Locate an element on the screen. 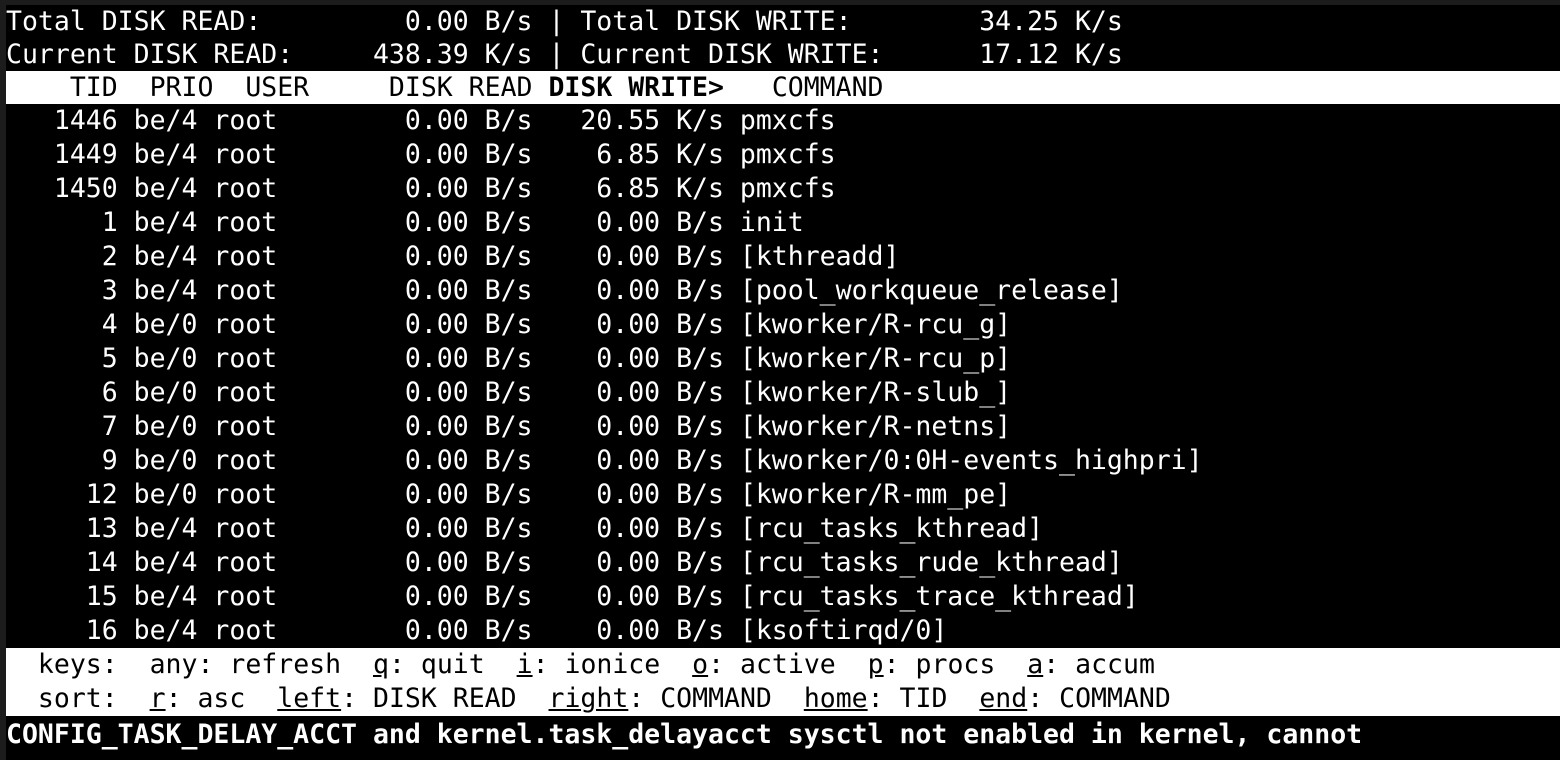 This screenshot has height=760, width=1560. help-sort-label-text: : TID is located at coordinates (907, 698).